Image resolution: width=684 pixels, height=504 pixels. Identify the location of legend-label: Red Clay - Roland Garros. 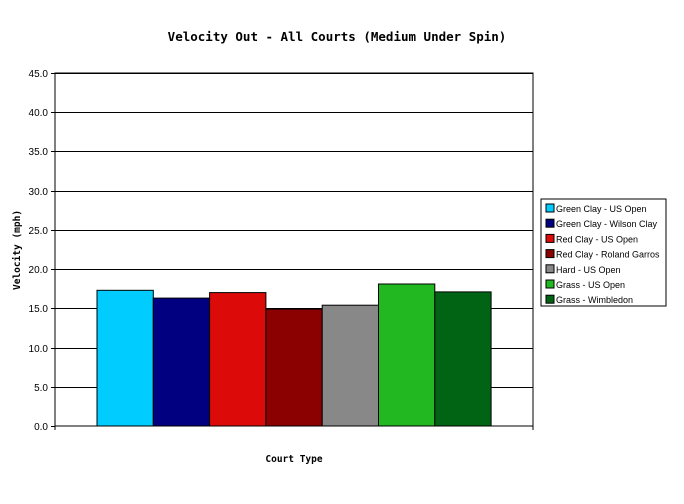
(608, 255).